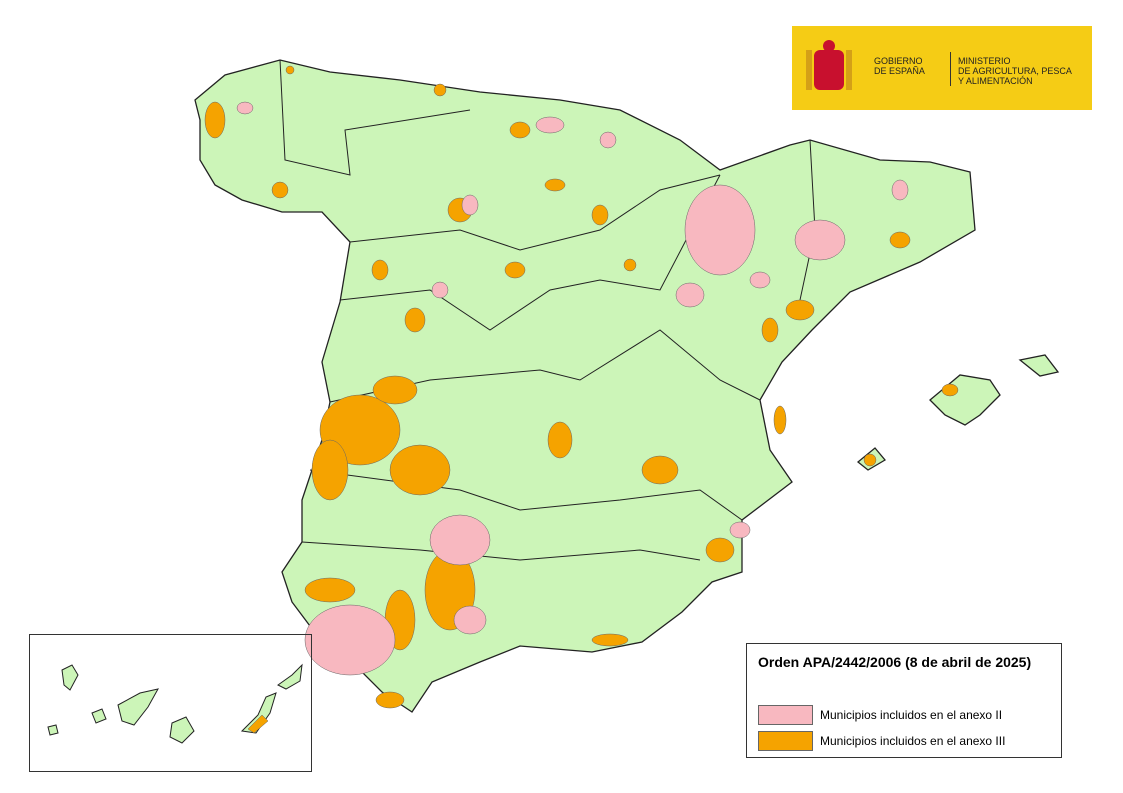  What do you see at coordinates (995, 81) in the screenshot?
I see `text-line: Y ALIMENTACIÓN` at bounding box center [995, 81].